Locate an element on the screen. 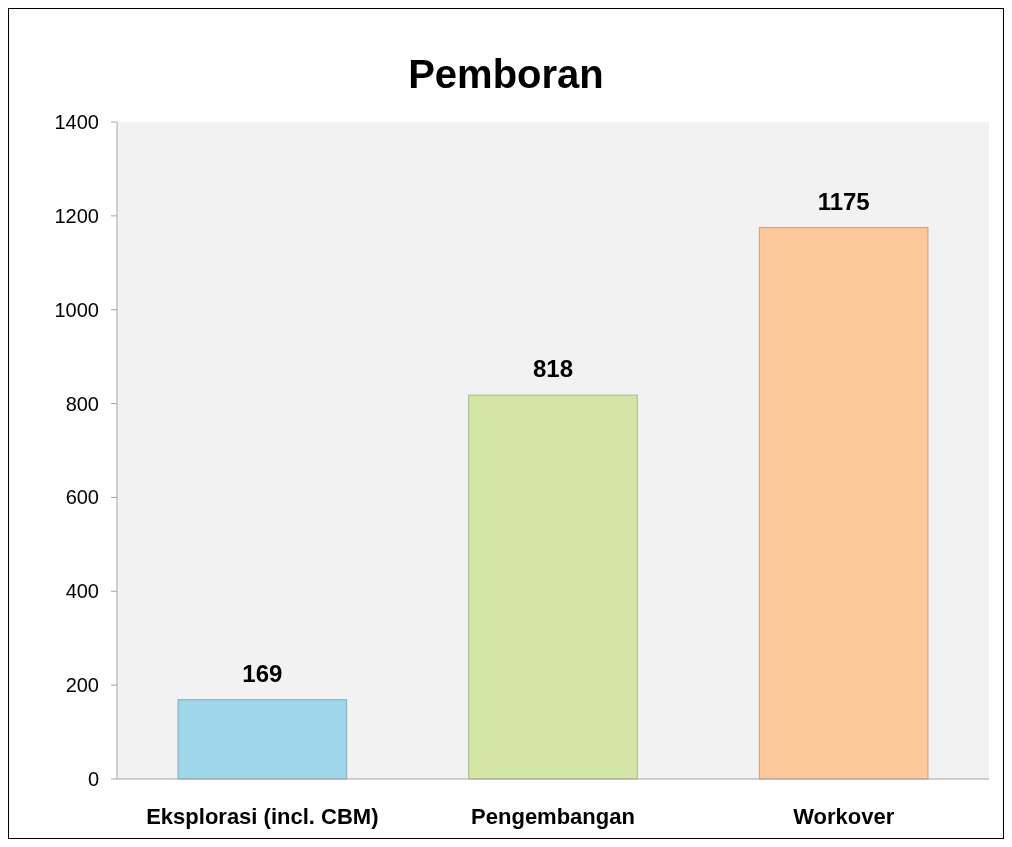 This screenshot has height=847, width=1012. y-tick-label: 400 is located at coordinates (82, 591).